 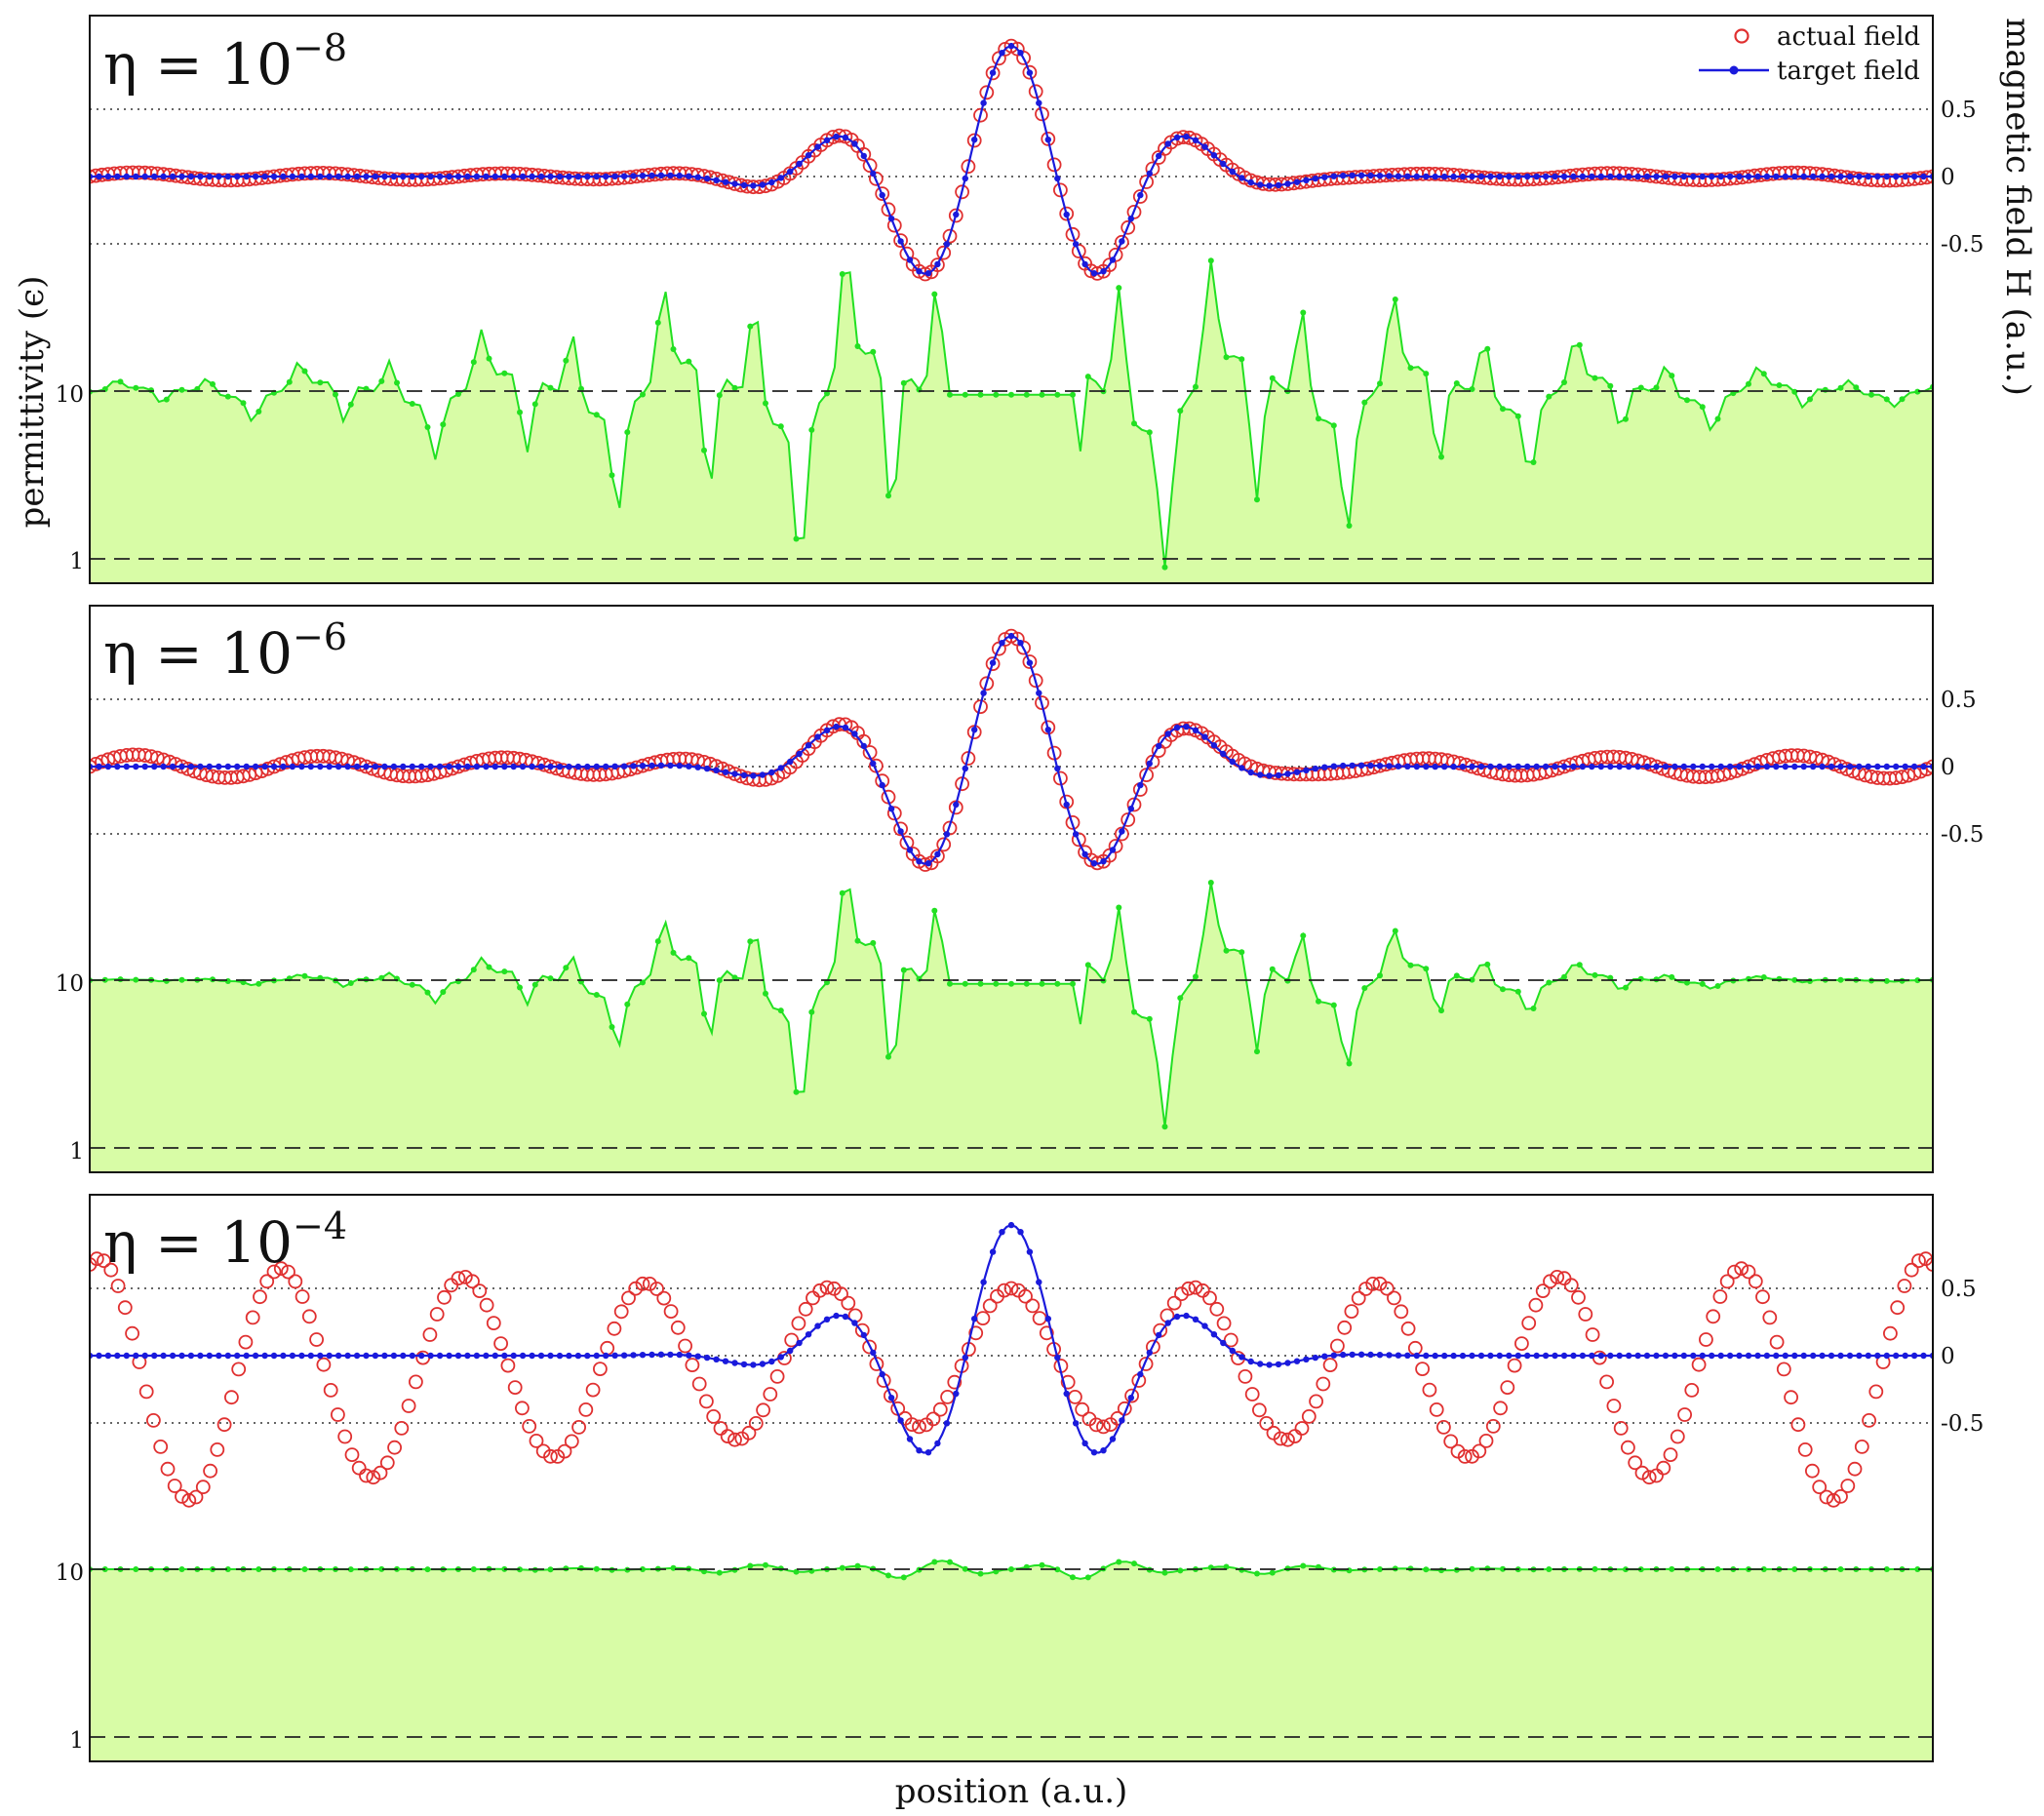 I want to click on tick-label-left: 1, so click(x=76, y=1152).